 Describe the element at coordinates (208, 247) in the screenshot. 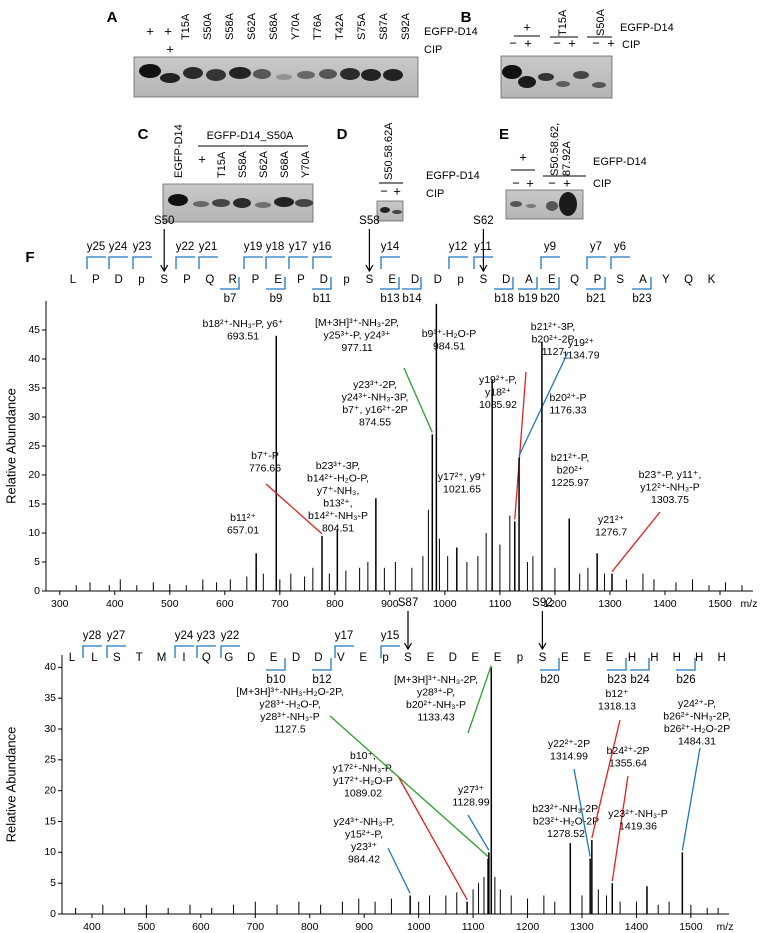

I see `y-ion-label: y21` at that location.